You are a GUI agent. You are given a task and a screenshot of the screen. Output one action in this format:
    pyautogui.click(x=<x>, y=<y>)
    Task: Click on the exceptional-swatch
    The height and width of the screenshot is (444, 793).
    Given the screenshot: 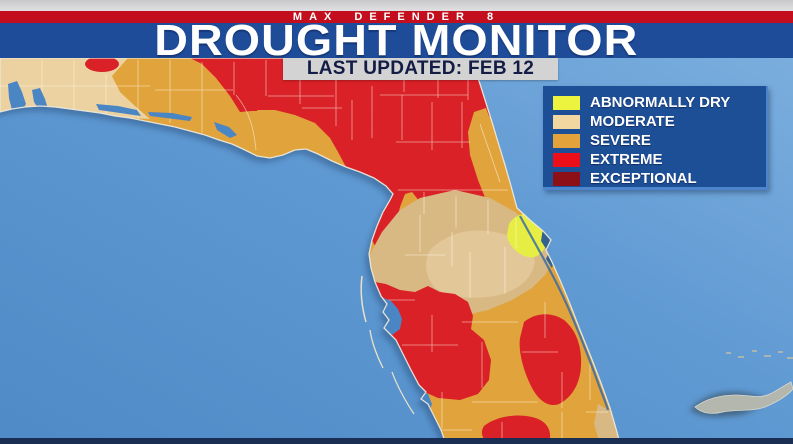 What is the action you would take?
    pyautogui.click(x=566, y=179)
    